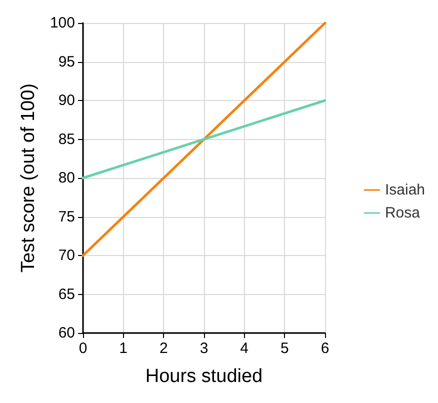 Image resolution: width=438 pixels, height=403 pixels. What do you see at coordinates (66, 255) in the screenshot?
I see `y-tick-label: 70` at bounding box center [66, 255].